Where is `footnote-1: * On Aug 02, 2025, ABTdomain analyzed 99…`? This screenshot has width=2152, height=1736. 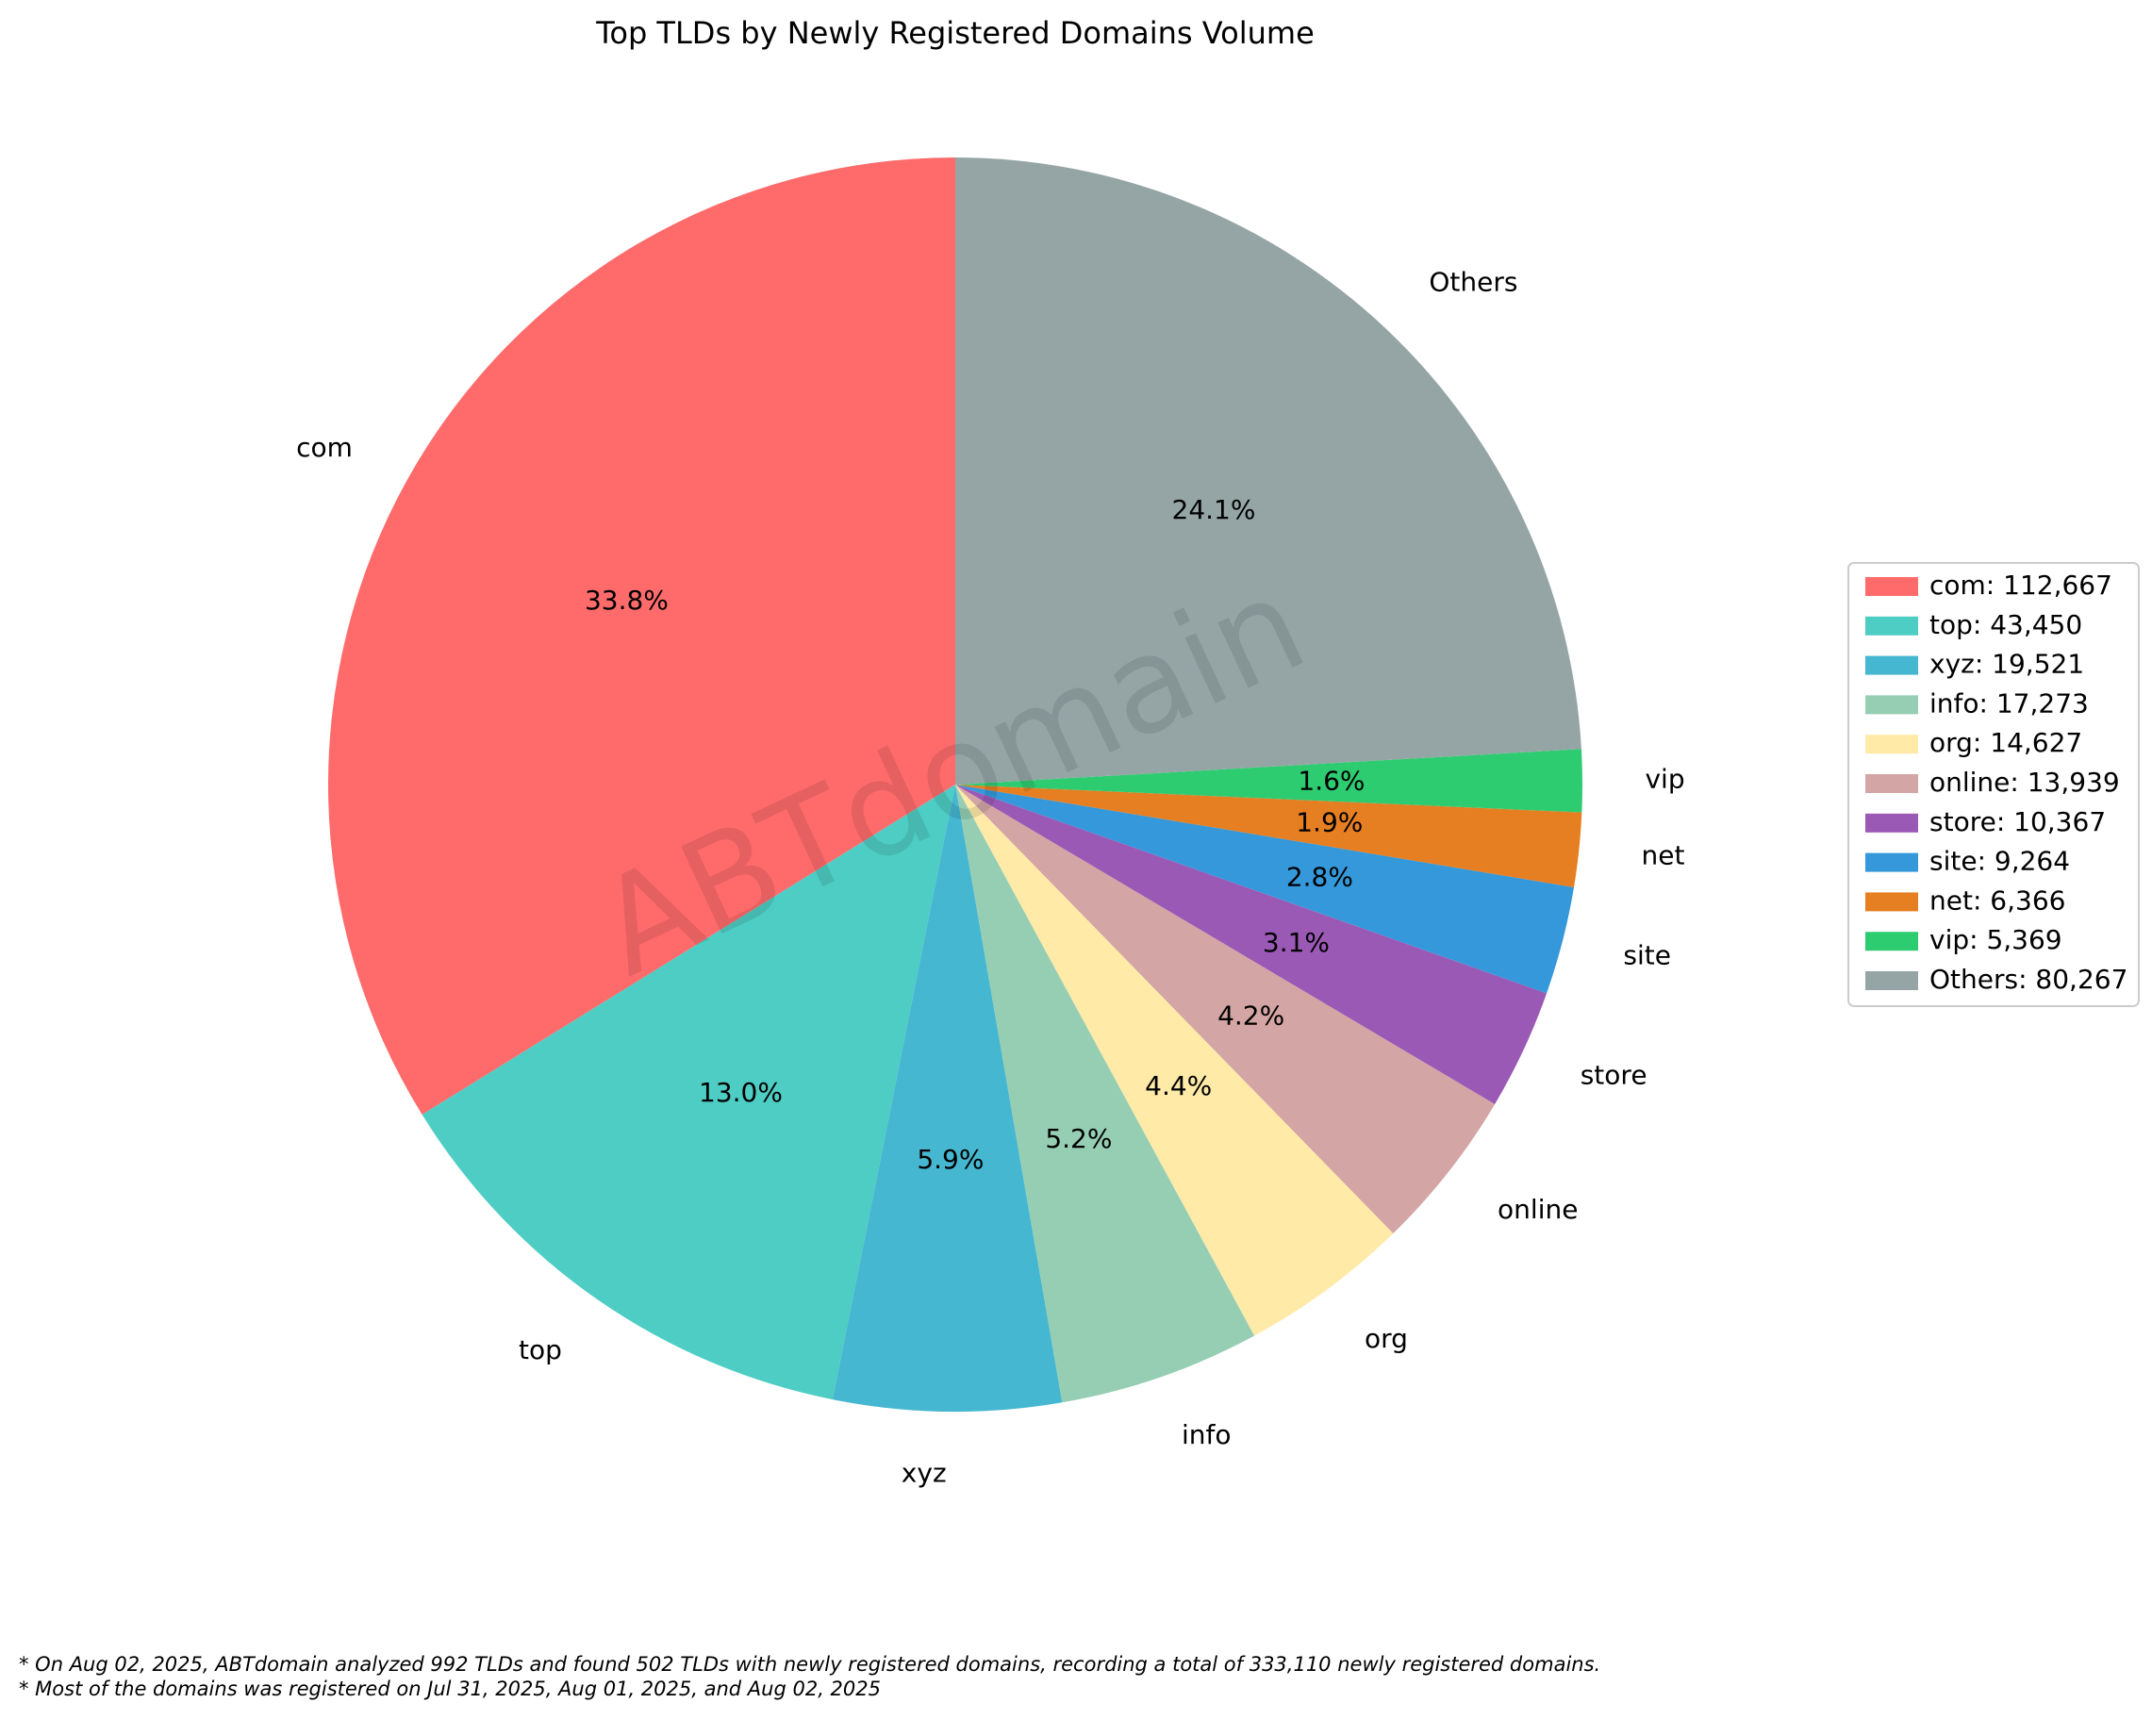
footnote-1: * On Aug 02, 2025, ABTdomain analyzed 99… is located at coordinates (809, 1664).